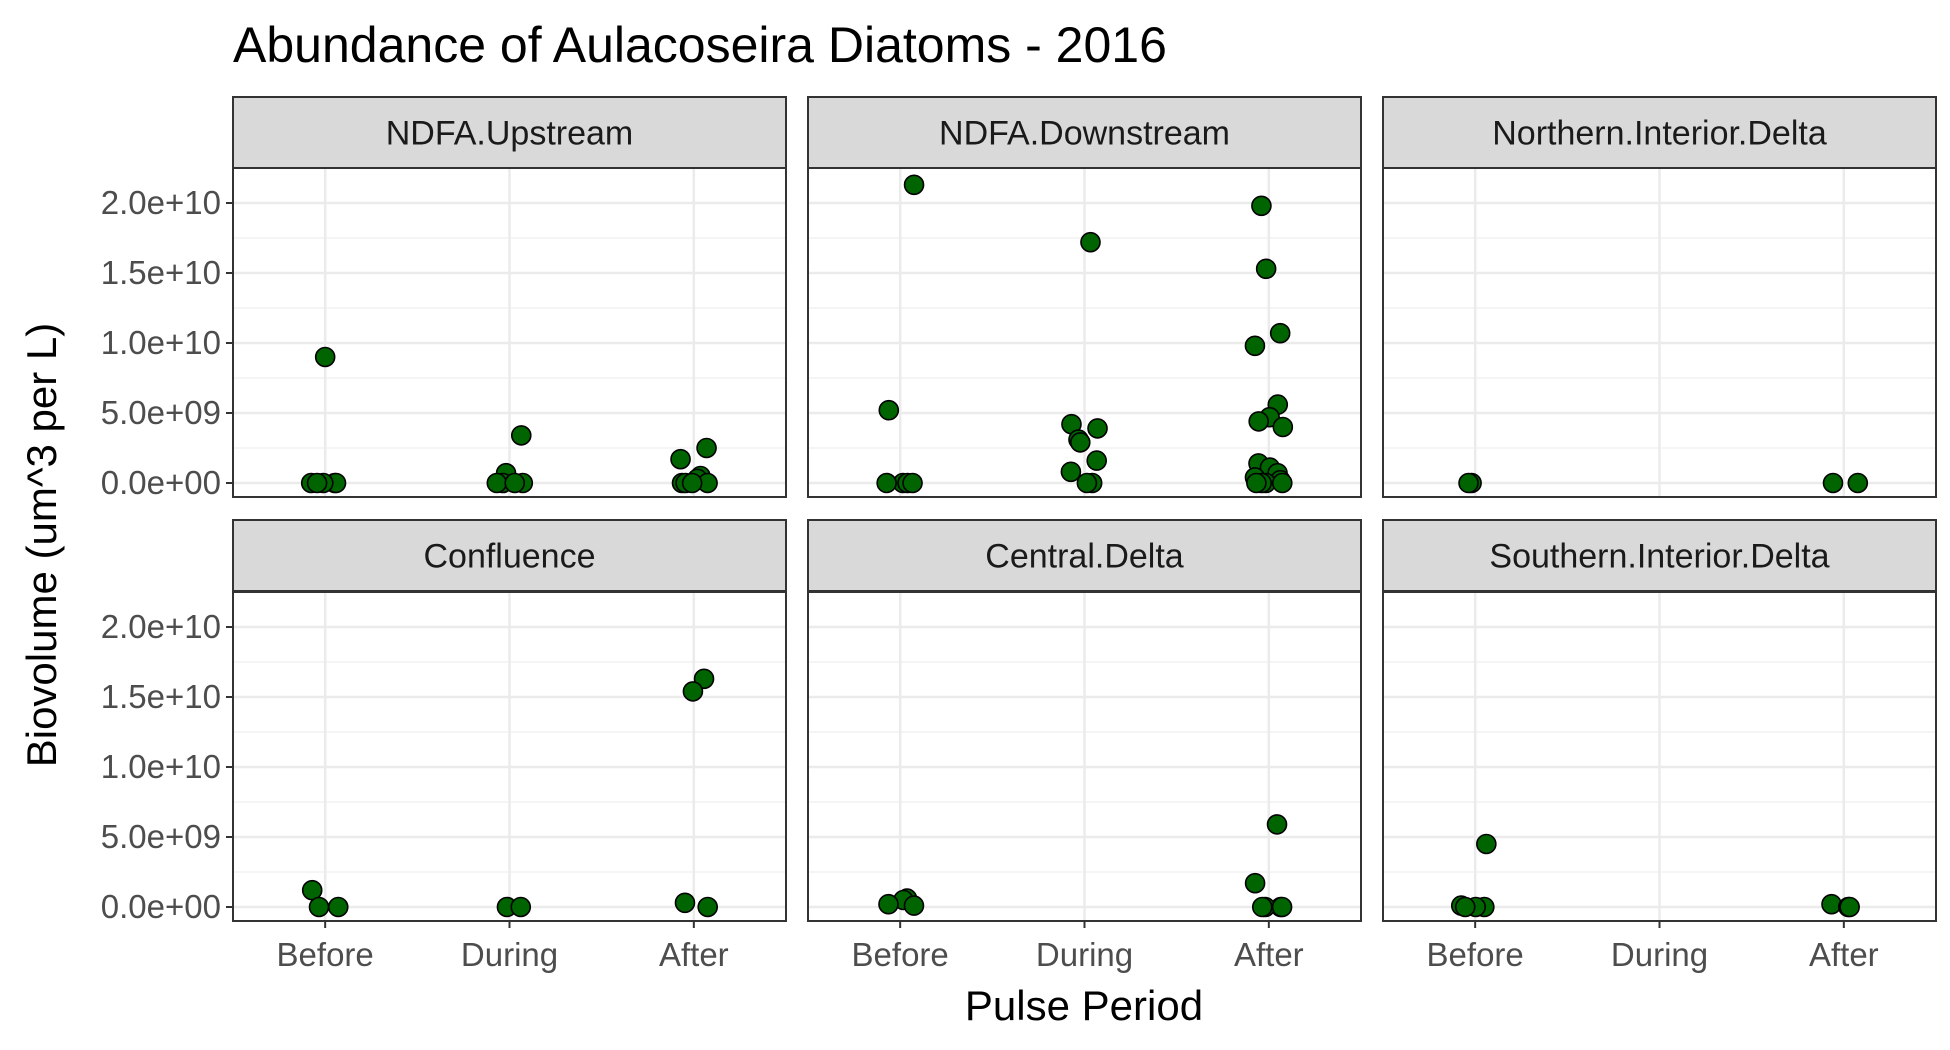 The width and height of the screenshot is (1950, 1050). I want to click on facet-panel: Southern.Interior.Delta Before During After, so click(1659, 746).